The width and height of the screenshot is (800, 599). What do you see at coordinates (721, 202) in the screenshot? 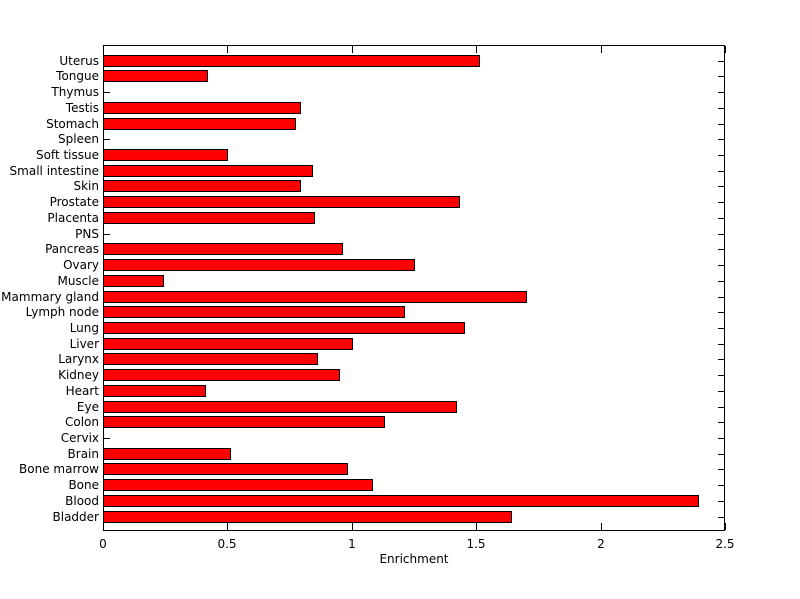
I see `y-tick-right-prostate` at bounding box center [721, 202].